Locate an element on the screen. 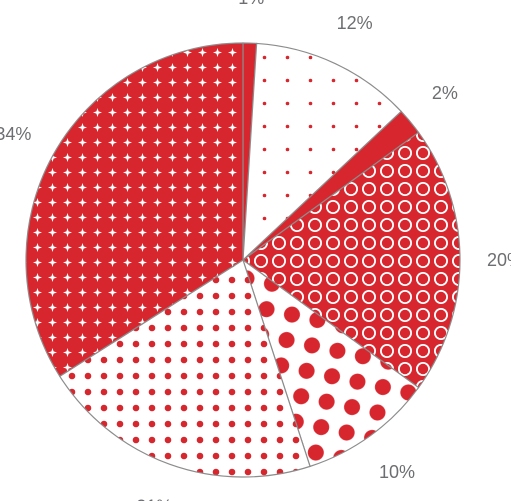  pie-label-10-percent: 10% is located at coordinates (397, 472).